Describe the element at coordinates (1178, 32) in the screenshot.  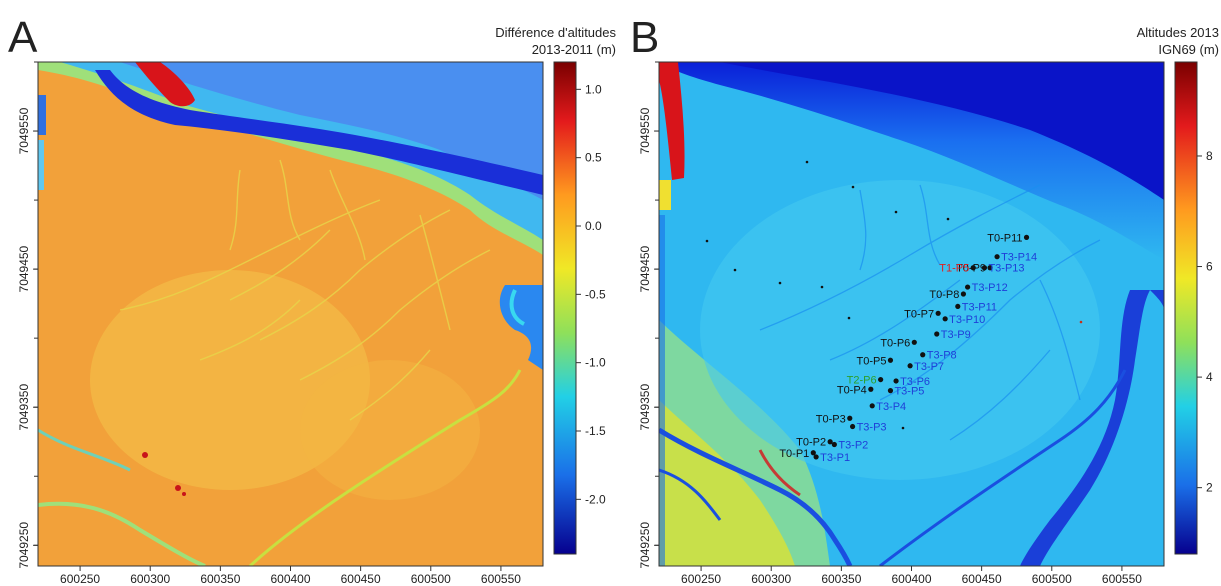
I see `panel-b-legend-title-1: Altitudes 2013` at that location.